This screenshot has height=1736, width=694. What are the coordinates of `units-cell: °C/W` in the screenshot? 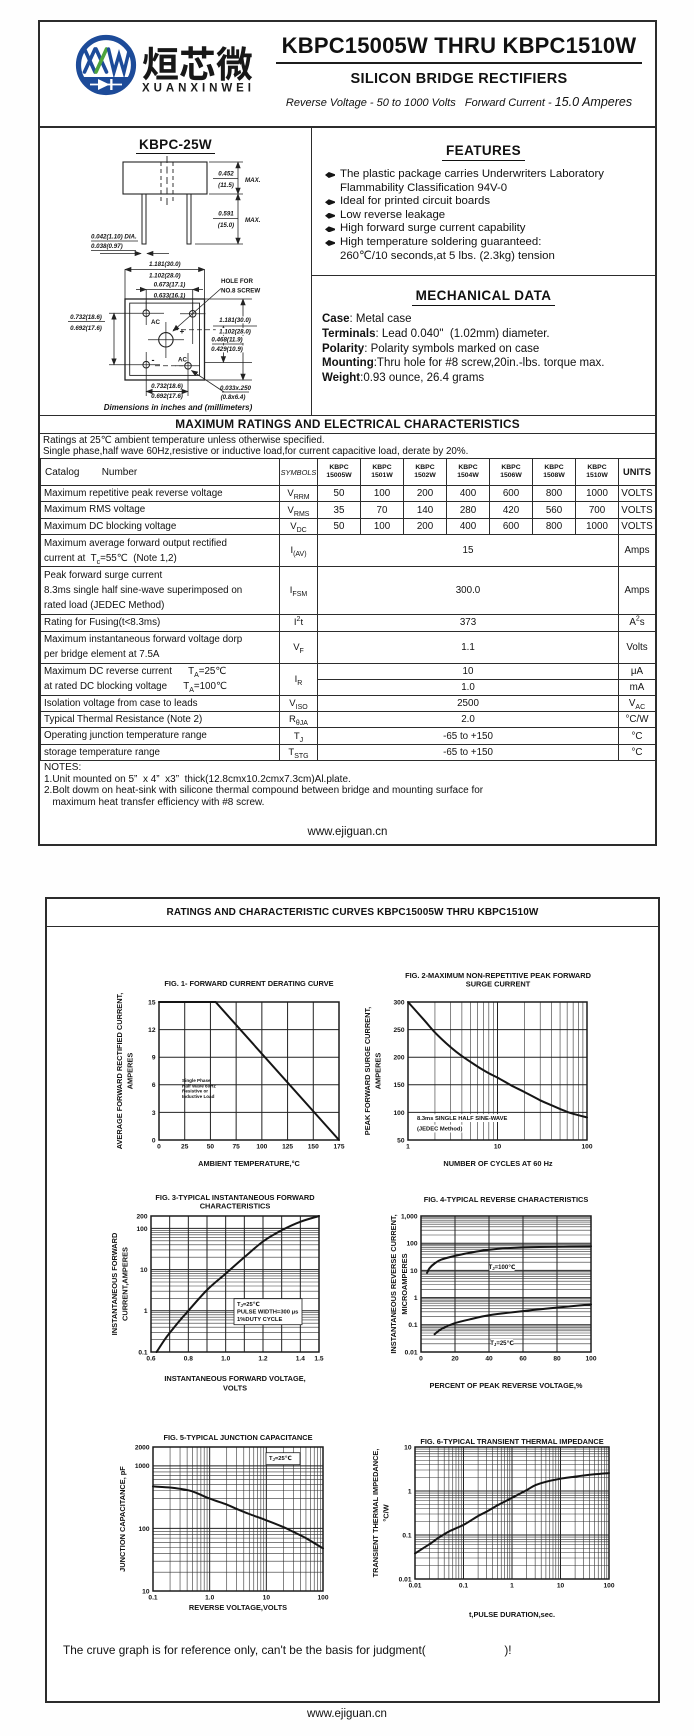 It's located at (637, 720).